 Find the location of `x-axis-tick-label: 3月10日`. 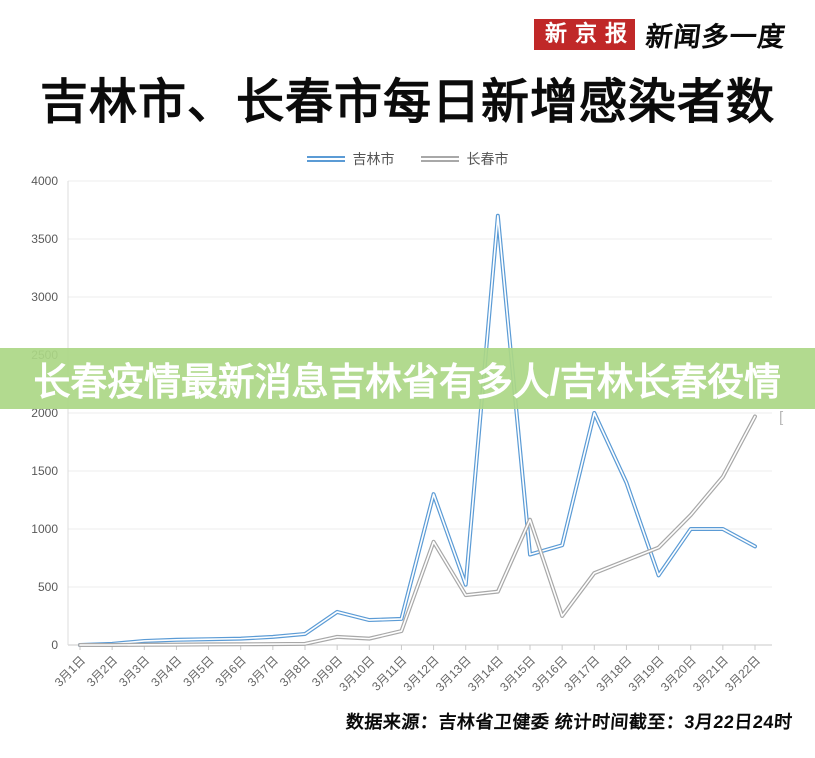

x-axis-tick-label: 3月10日 is located at coordinates (356, 673).